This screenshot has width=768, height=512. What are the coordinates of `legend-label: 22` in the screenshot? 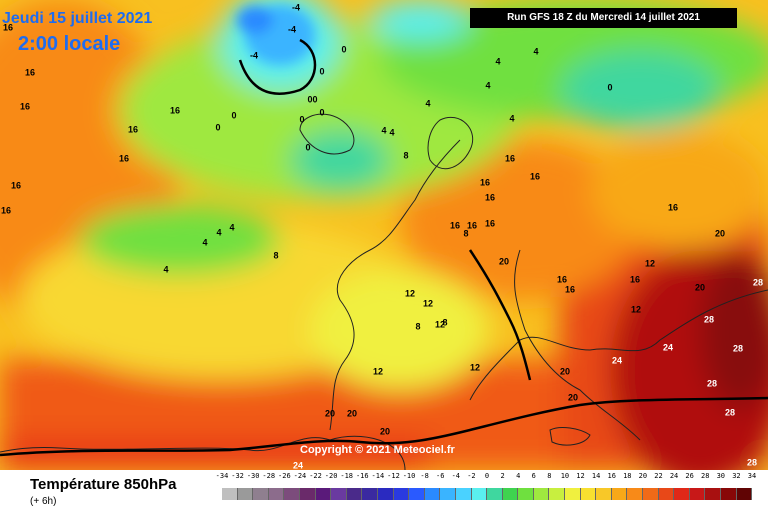 It's located at (658, 476).